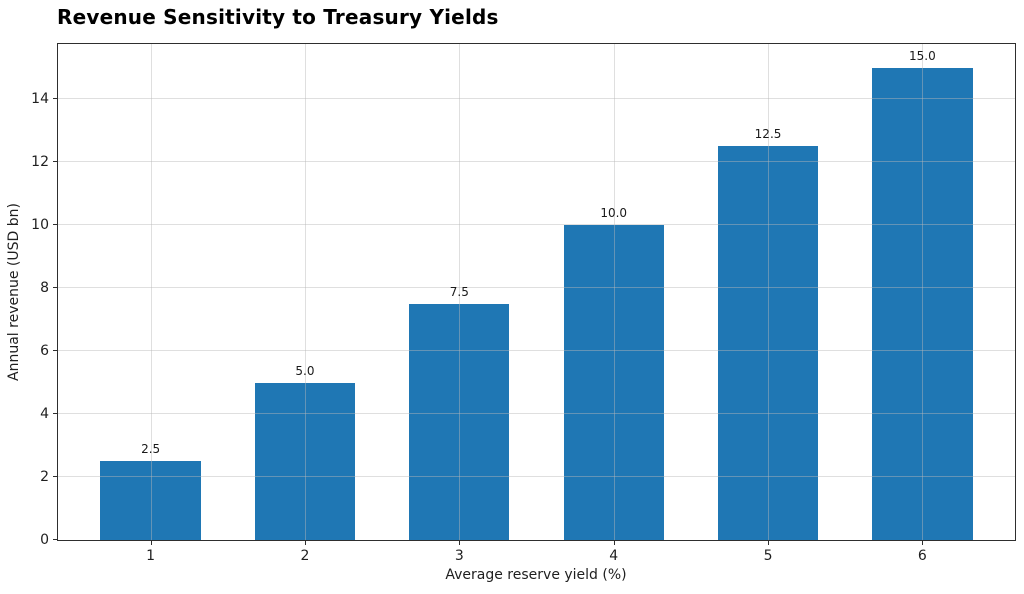 This screenshot has height=594, width=1024. I want to click on x-tick-label: 3, so click(459, 556).